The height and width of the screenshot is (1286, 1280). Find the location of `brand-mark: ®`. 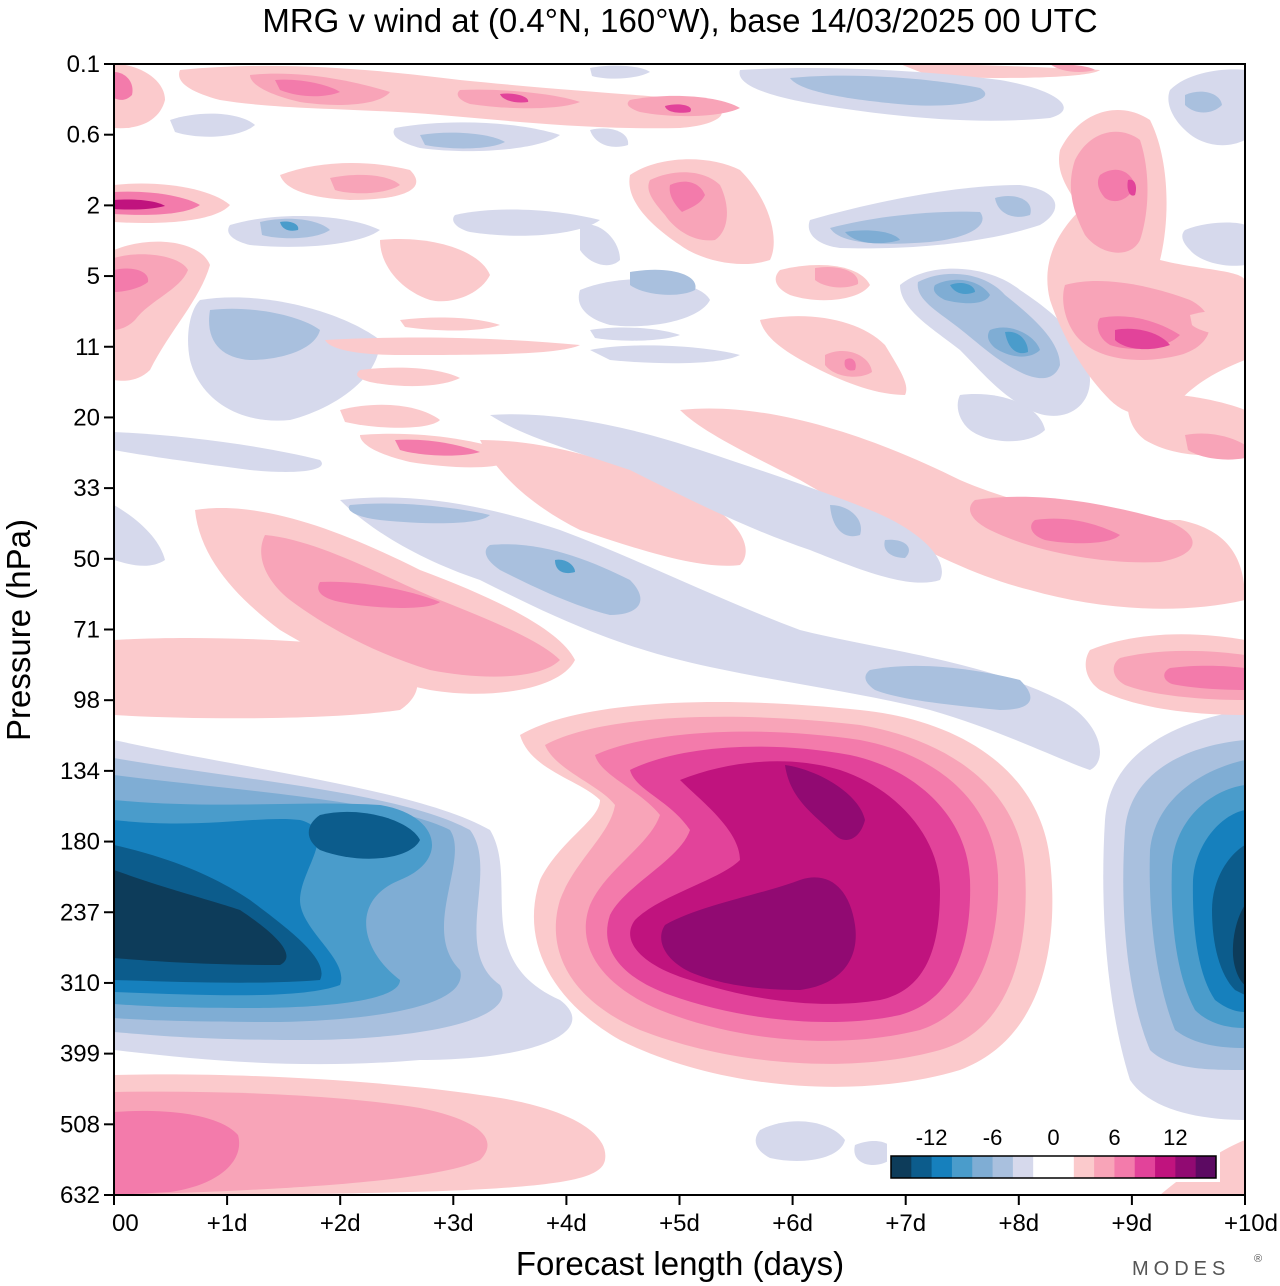

brand-mark: ® is located at coordinates (1258, 1259).